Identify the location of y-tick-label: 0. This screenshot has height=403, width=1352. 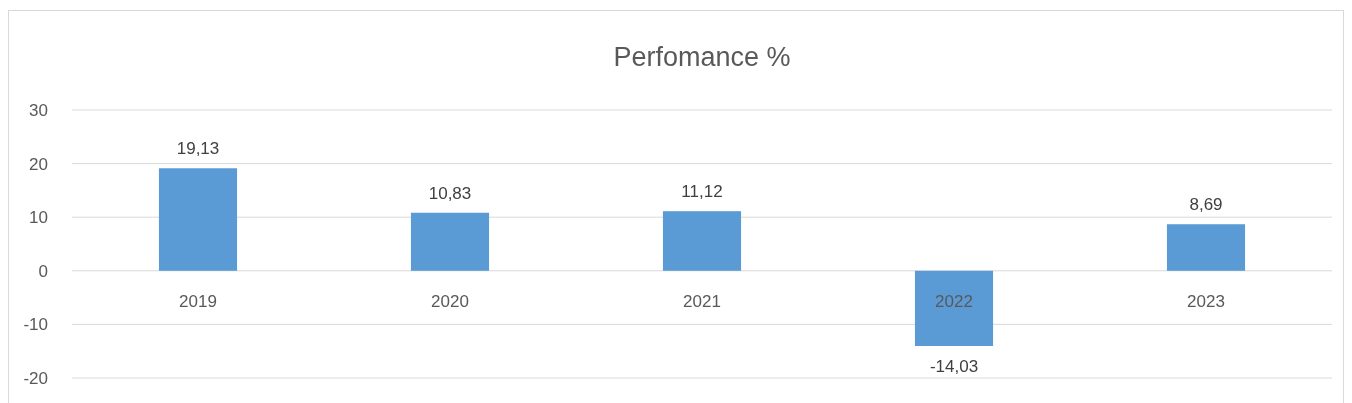
(43, 271).